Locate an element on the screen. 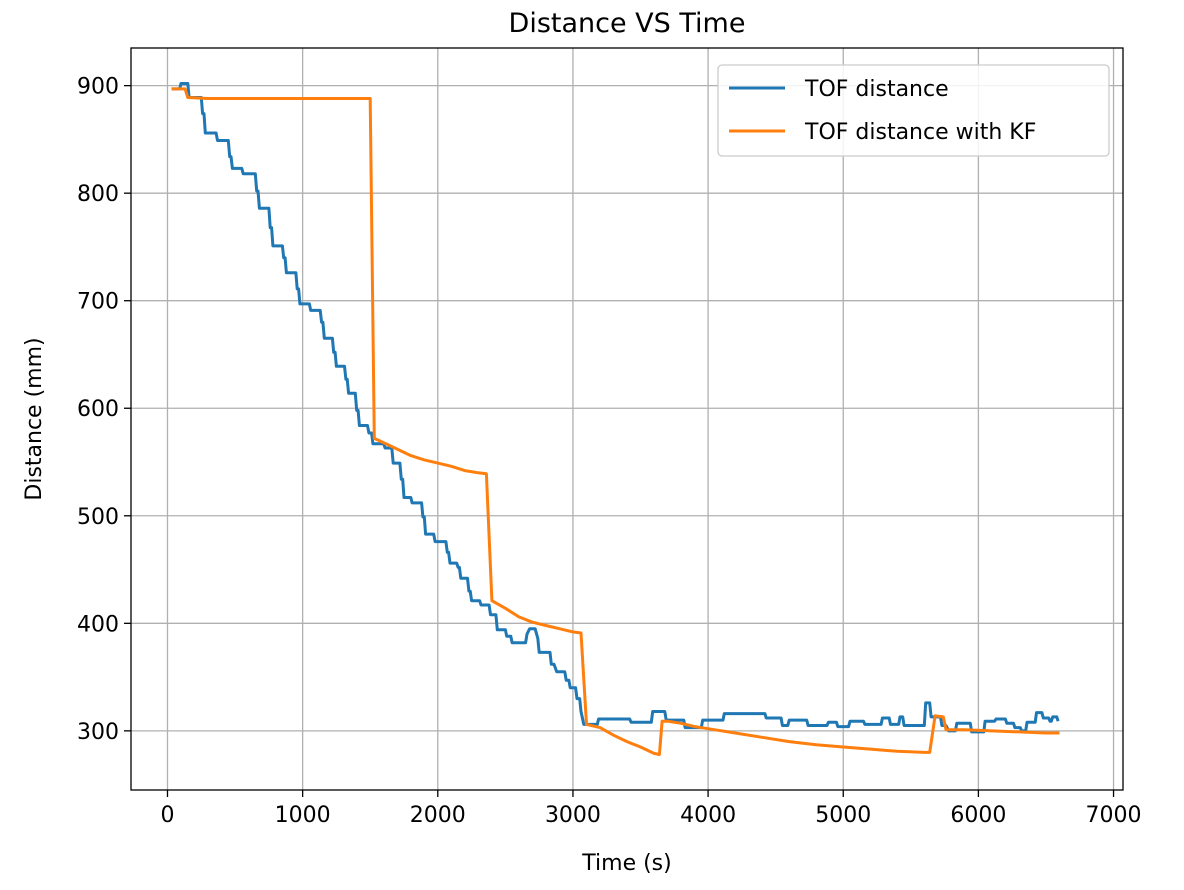 Image resolution: width=1184 pixels, height=890 pixels. y-axis-label: Distance (mm) is located at coordinates (34, 418).